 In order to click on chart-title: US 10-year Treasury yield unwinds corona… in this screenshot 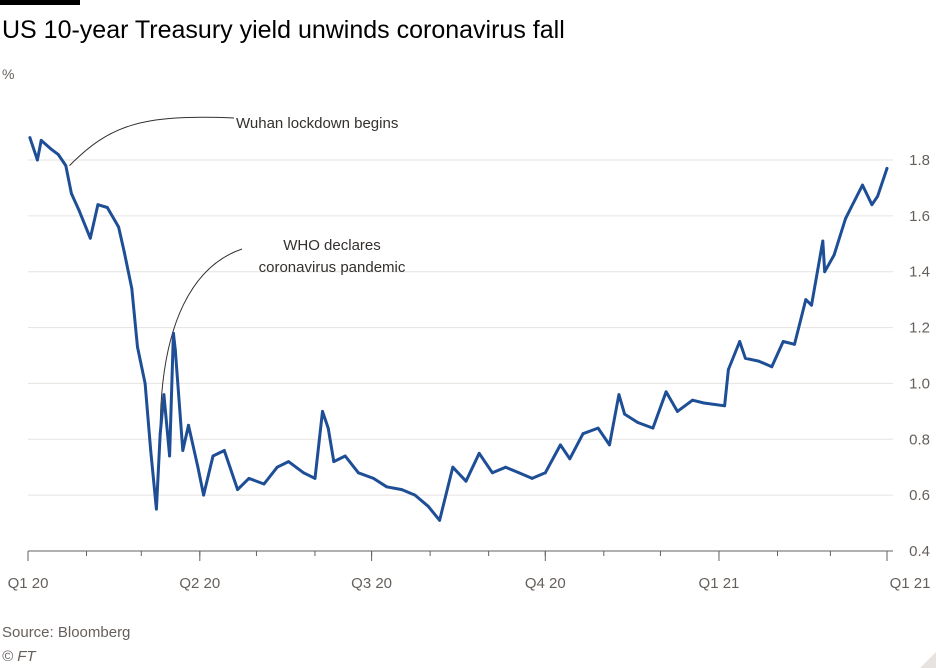, I will do `click(283, 30)`.